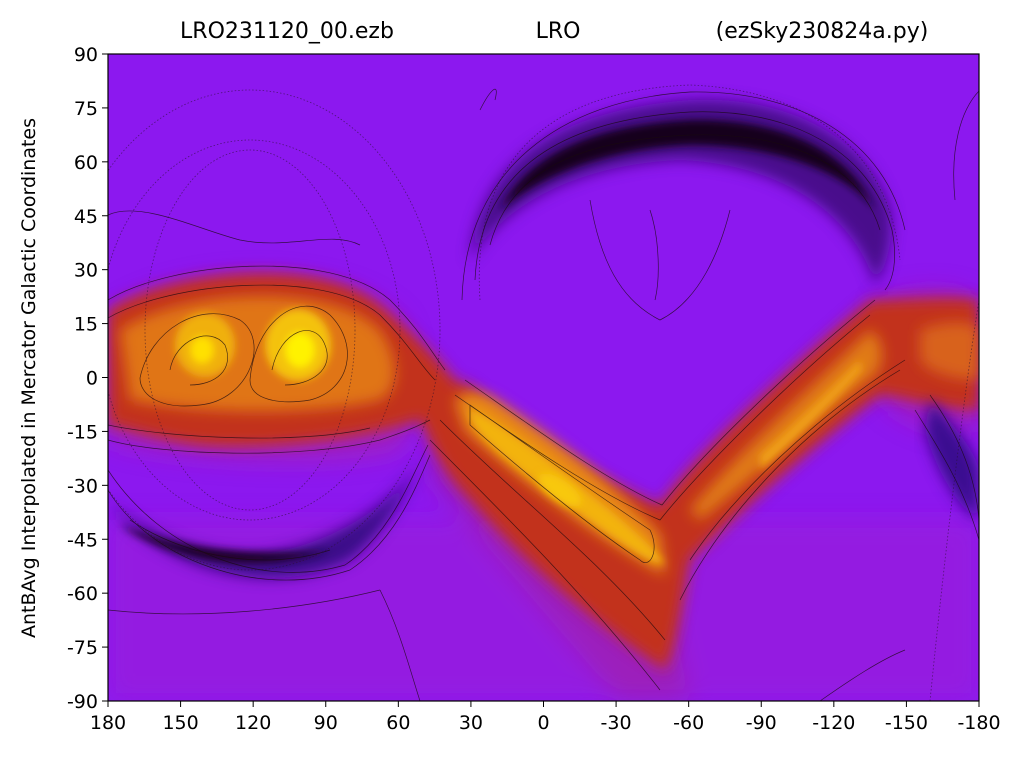 The height and width of the screenshot is (761, 1024). What do you see at coordinates (82, 540) in the screenshot?
I see `y-tick-label: -45` at bounding box center [82, 540].